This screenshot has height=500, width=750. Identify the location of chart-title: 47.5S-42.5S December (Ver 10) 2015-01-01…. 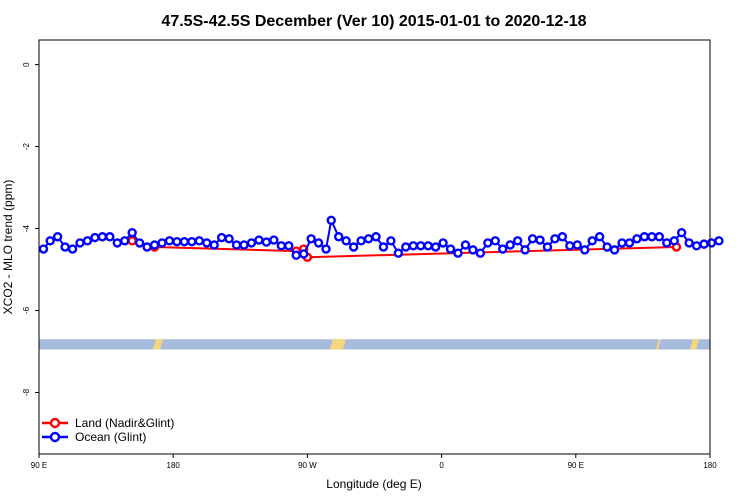
(373, 21).